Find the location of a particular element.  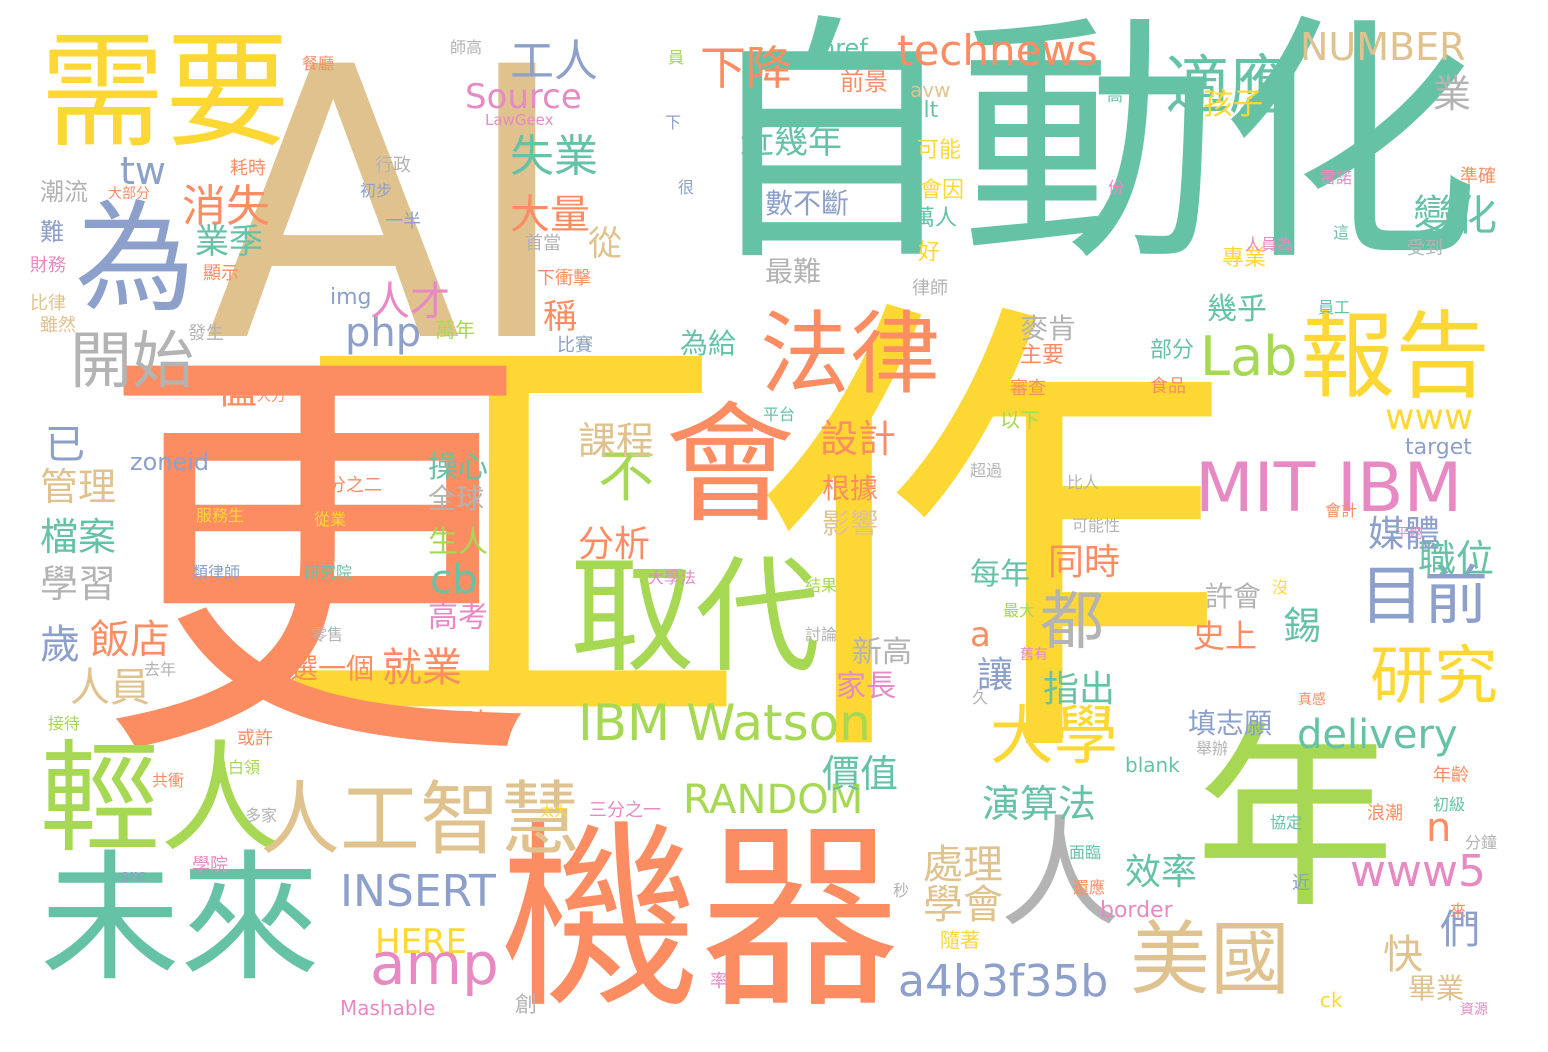

word-4: 更 is located at coordinates (315, 560).